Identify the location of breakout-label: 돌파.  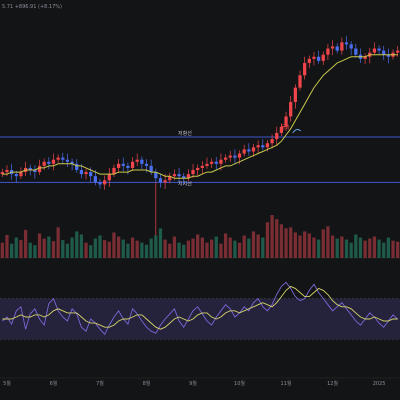
(286, 127).